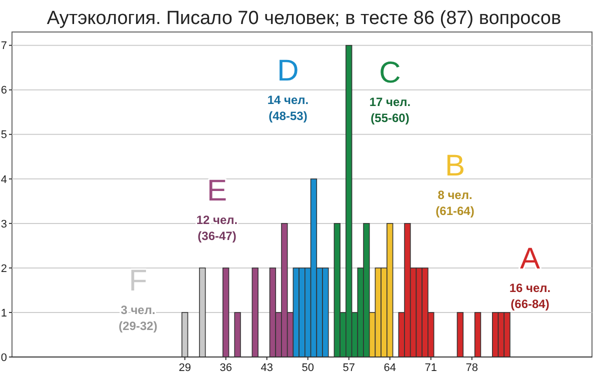 The width and height of the screenshot is (600, 375). Describe the element at coordinates (266, 368) in the screenshot. I see `x-tick-label: 43` at that location.